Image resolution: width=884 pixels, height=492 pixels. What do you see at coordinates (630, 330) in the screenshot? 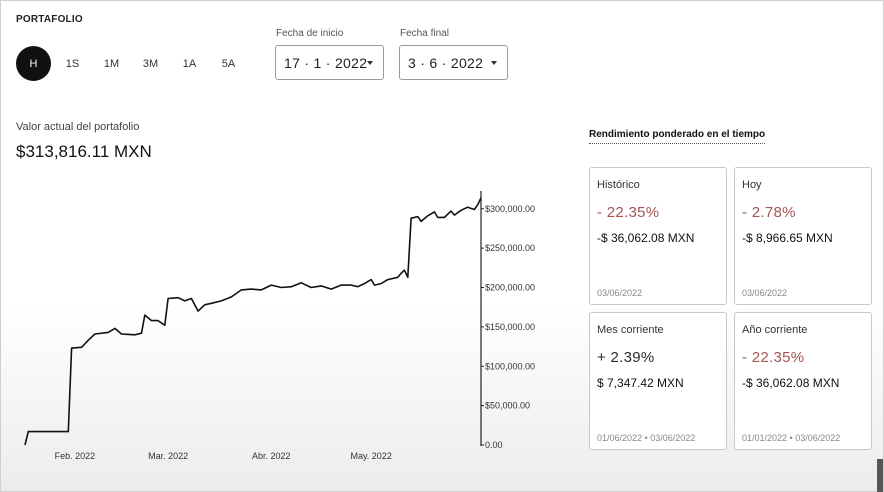
I see `card-label: Mes corriente` at bounding box center [630, 330].